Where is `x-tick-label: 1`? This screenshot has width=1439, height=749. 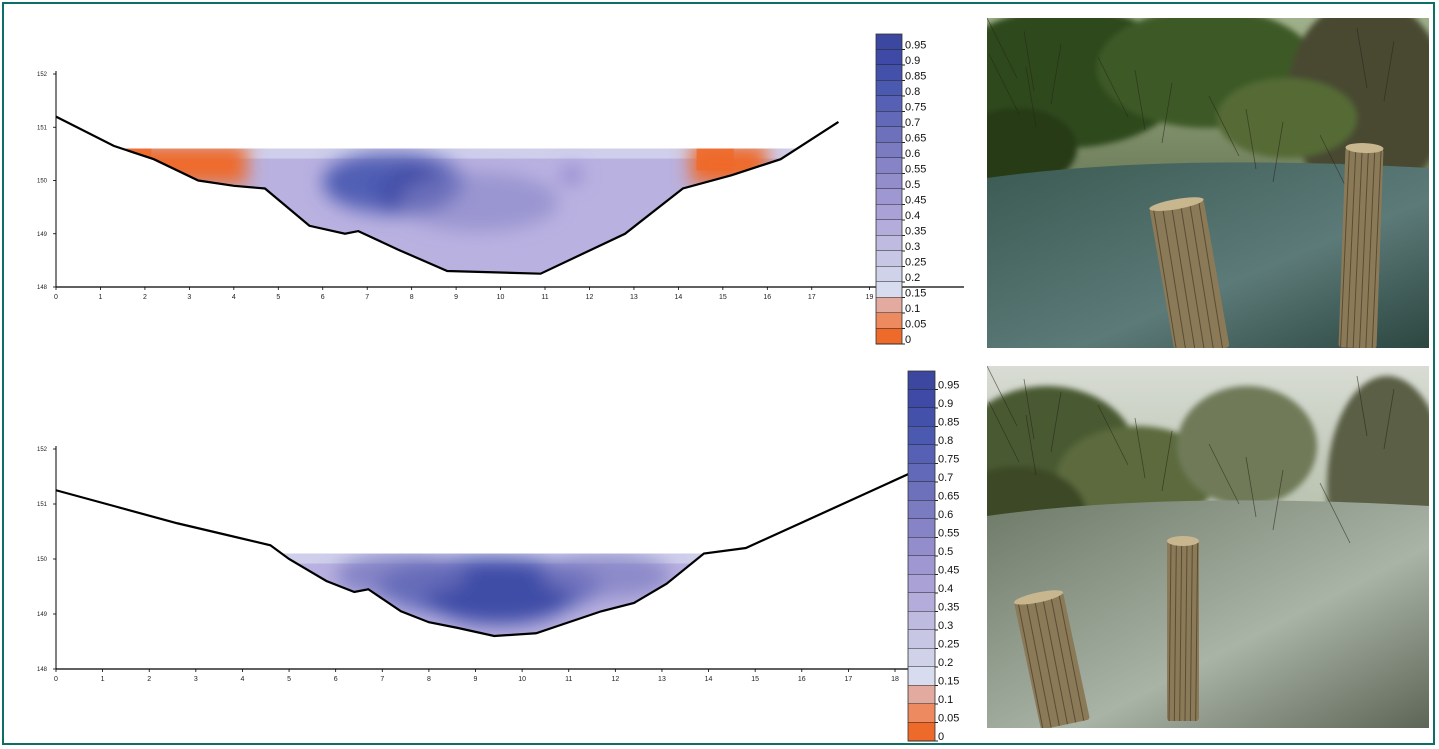 x-tick-label: 1 is located at coordinates (103, 679).